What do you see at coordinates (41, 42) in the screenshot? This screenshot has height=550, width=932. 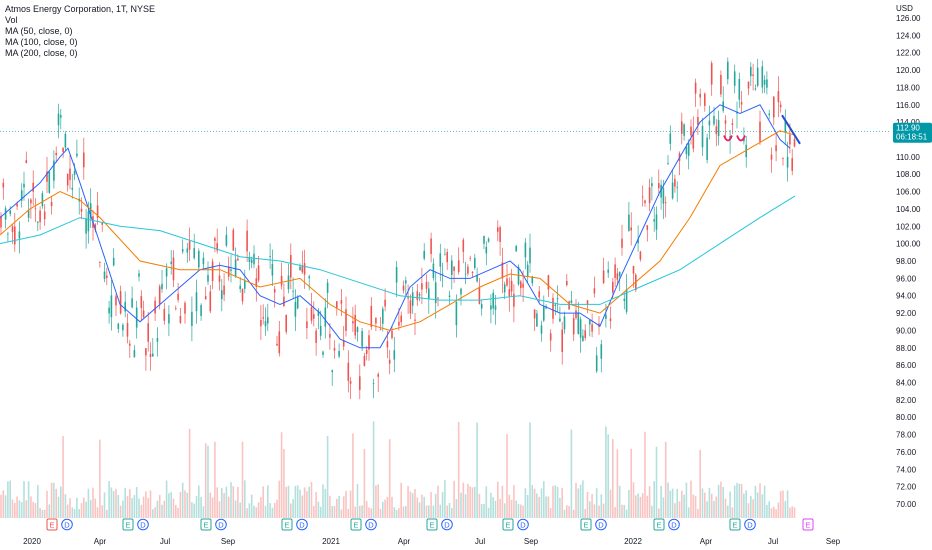 I see `ma100-label: MA (100, close, 0)` at bounding box center [41, 42].